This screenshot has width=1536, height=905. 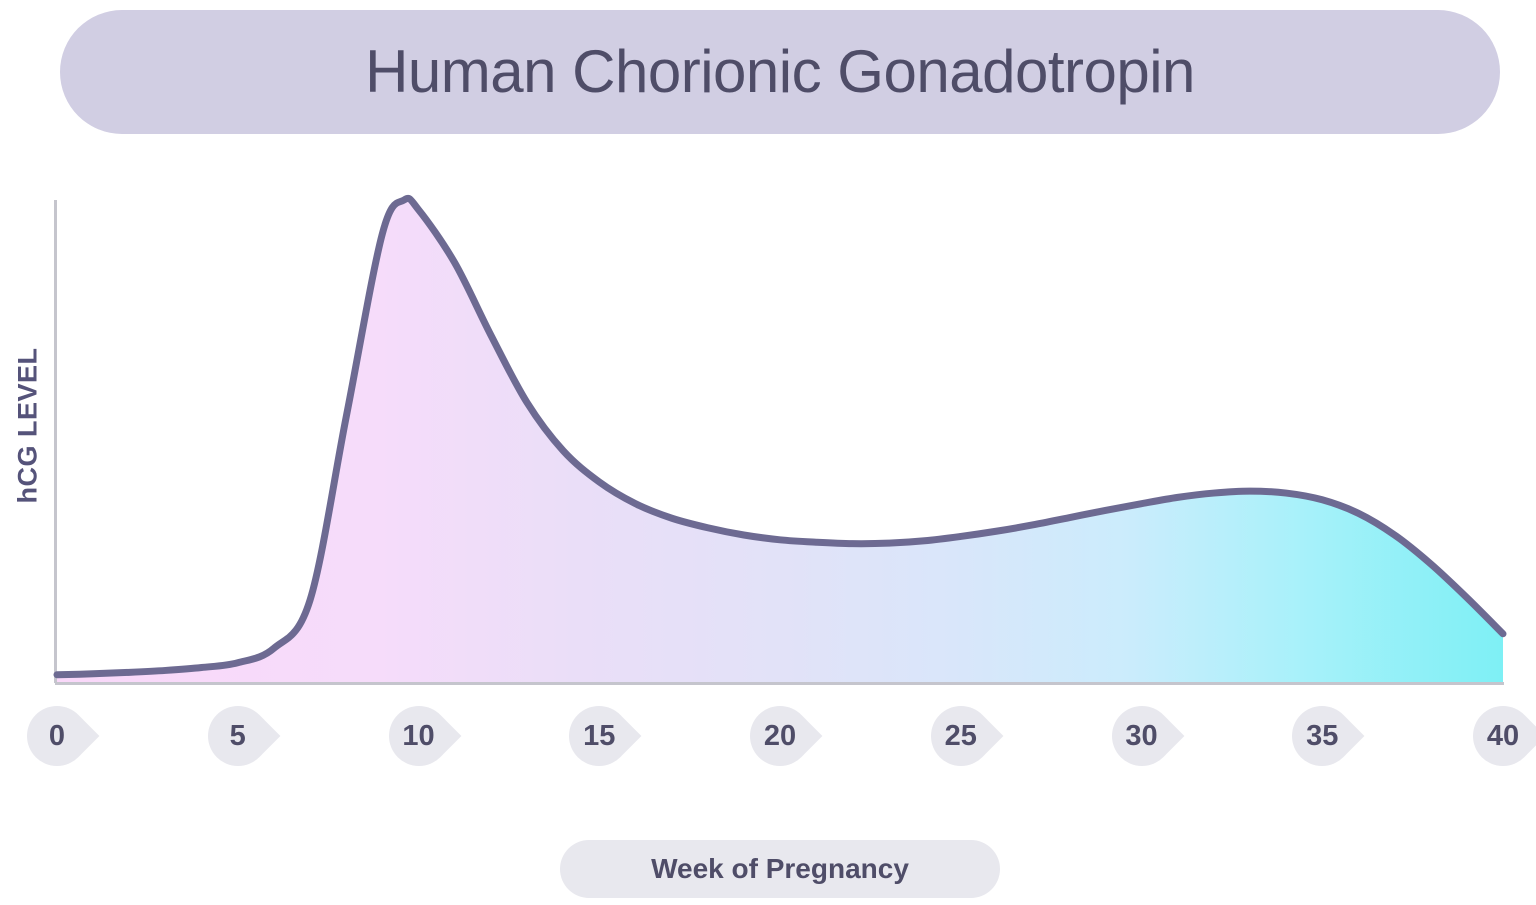 I want to click on x-axis-tick-label: 35, so click(x=1322, y=735).